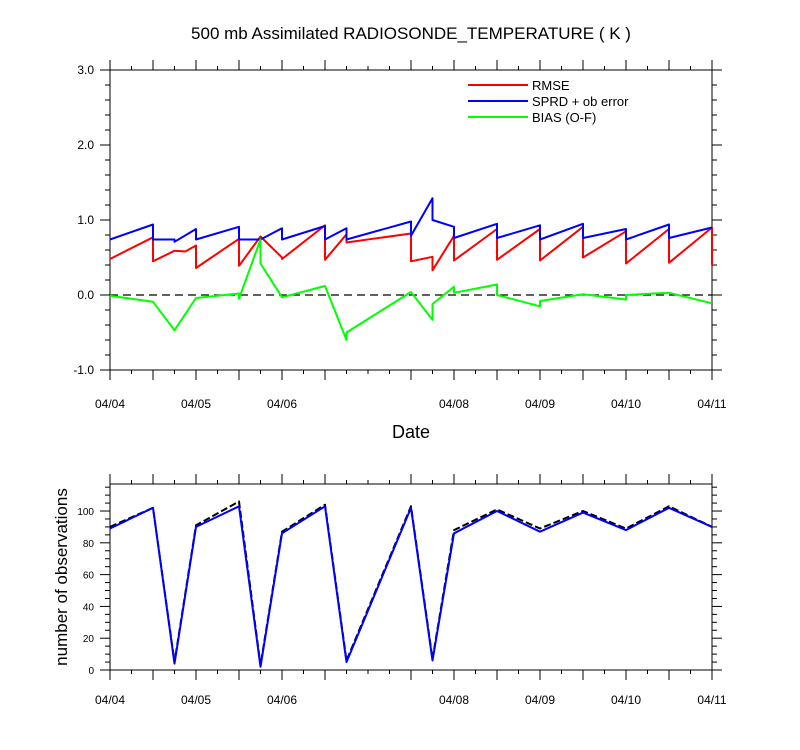  I want to click on y-tick-label: 80, so click(89, 544).